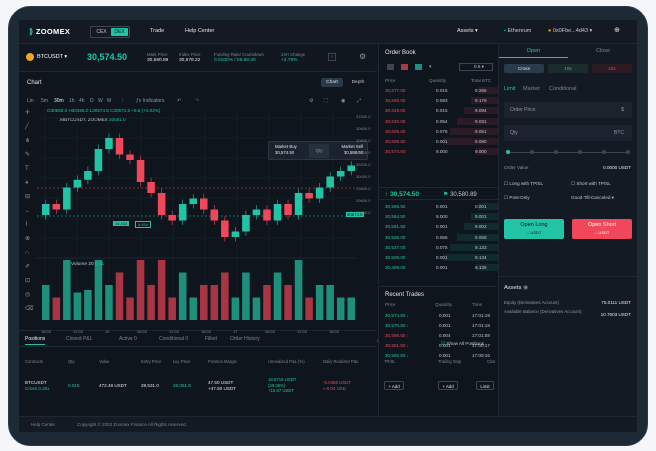  Describe the element at coordinates (343, 101) in the screenshot. I see `camera-icon: ◉` at that location.